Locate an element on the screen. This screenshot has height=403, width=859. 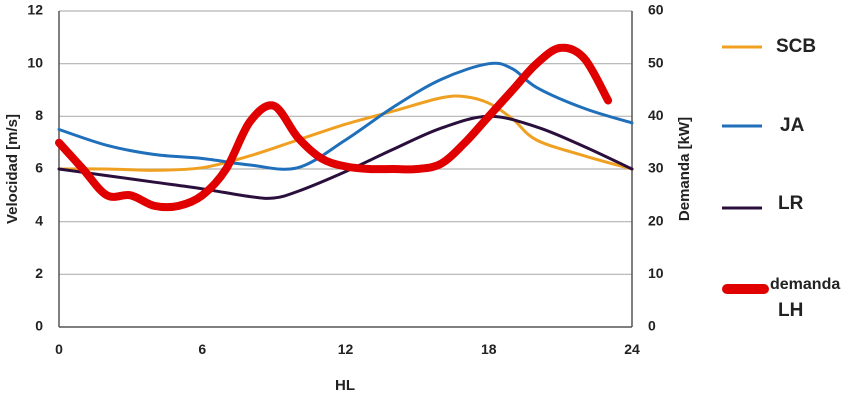
y-tick-label: 8 is located at coordinates (39, 115).